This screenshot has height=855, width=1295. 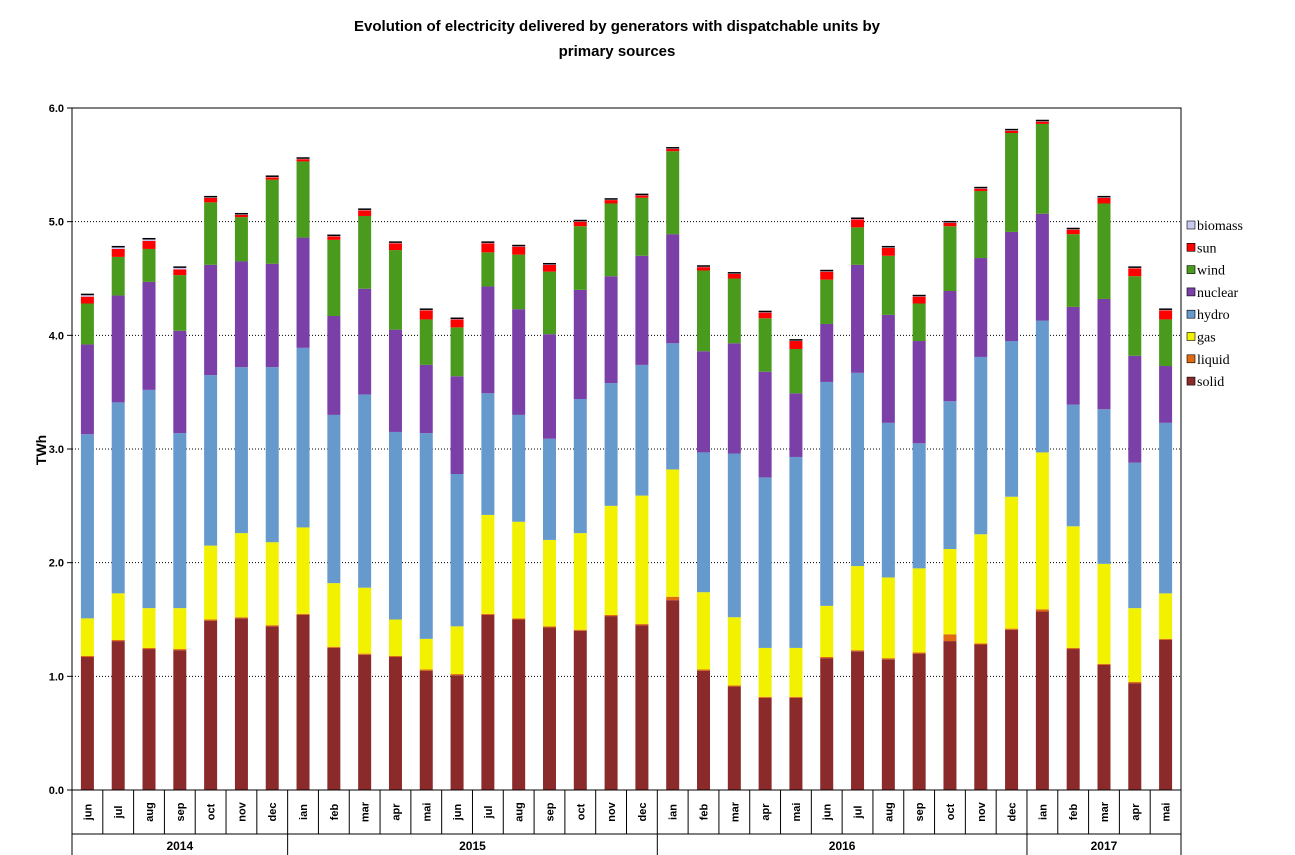 What do you see at coordinates (1206, 338) in the screenshot?
I see `legend-label: gas` at bounding box center [1206, 338].